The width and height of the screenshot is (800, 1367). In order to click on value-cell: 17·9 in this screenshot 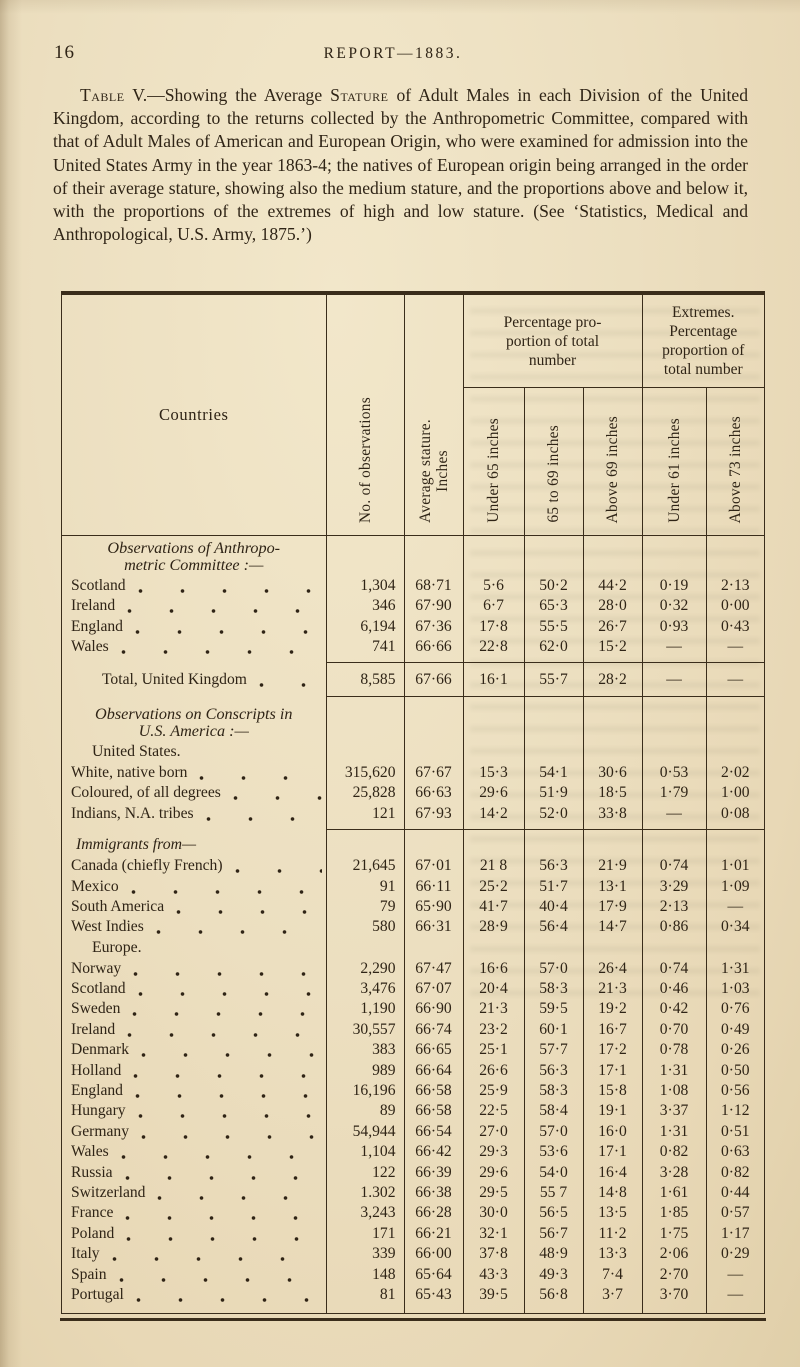, I will do `click(612, 907)`.